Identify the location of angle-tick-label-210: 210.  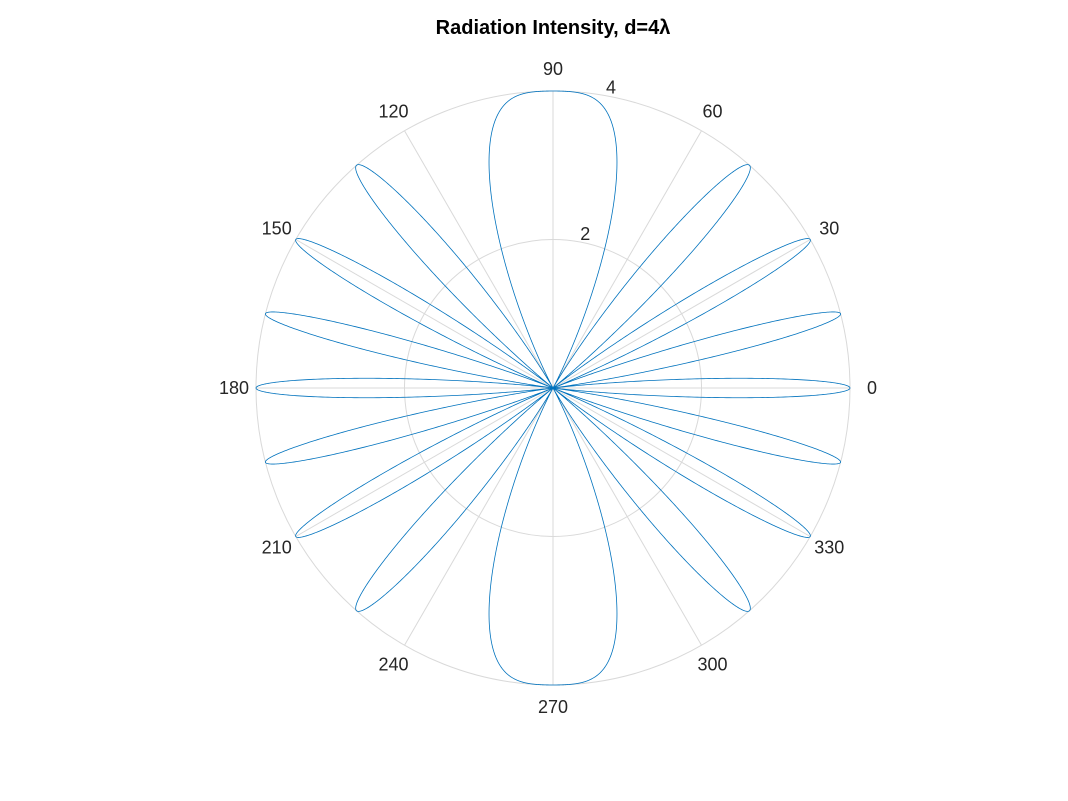
(277, 548).